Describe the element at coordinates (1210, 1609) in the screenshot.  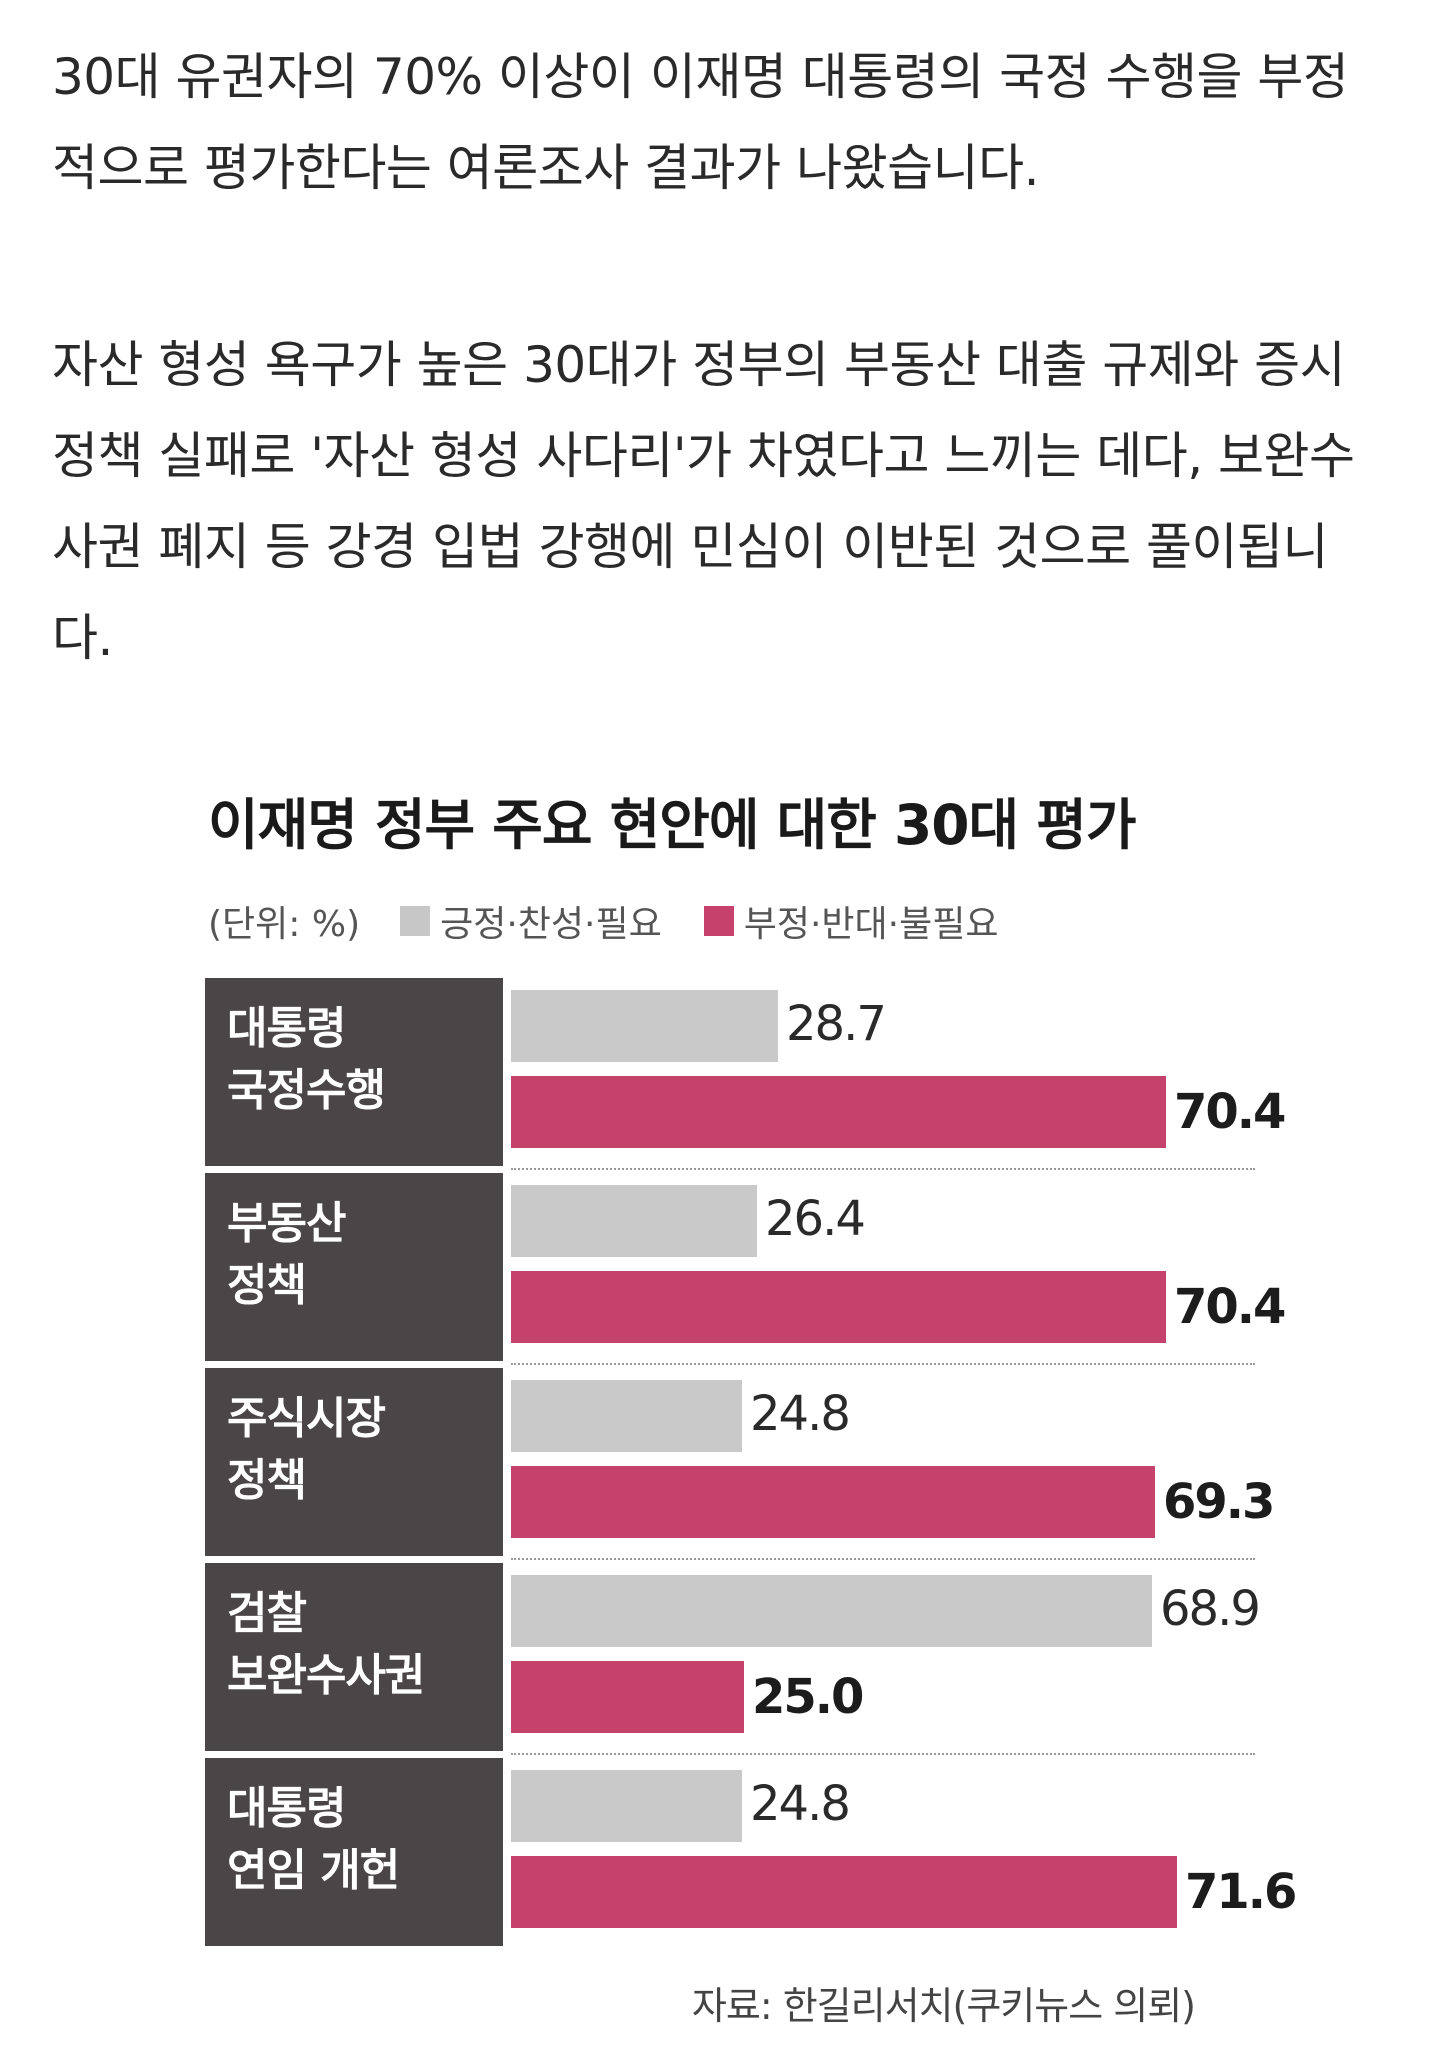
I see `value-label-positive: 68.9` at that location.